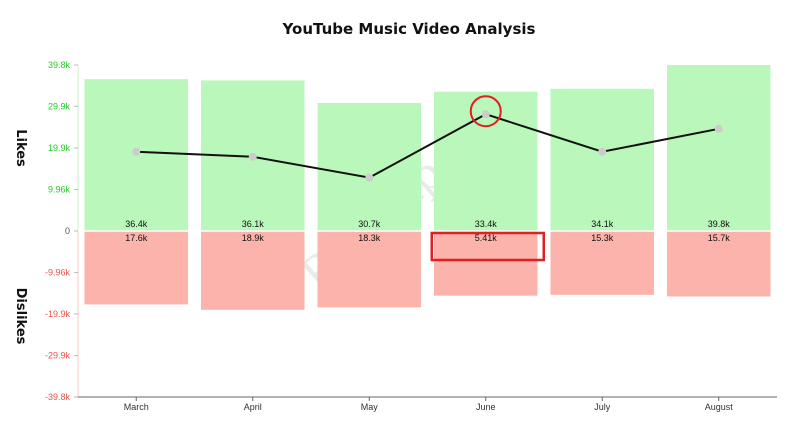 The width and height of the screenshot is (787, 435). Describe the element at coordinates (58, 397) in the screenshot. I see `y-tick-label: -39.8k` at that location.